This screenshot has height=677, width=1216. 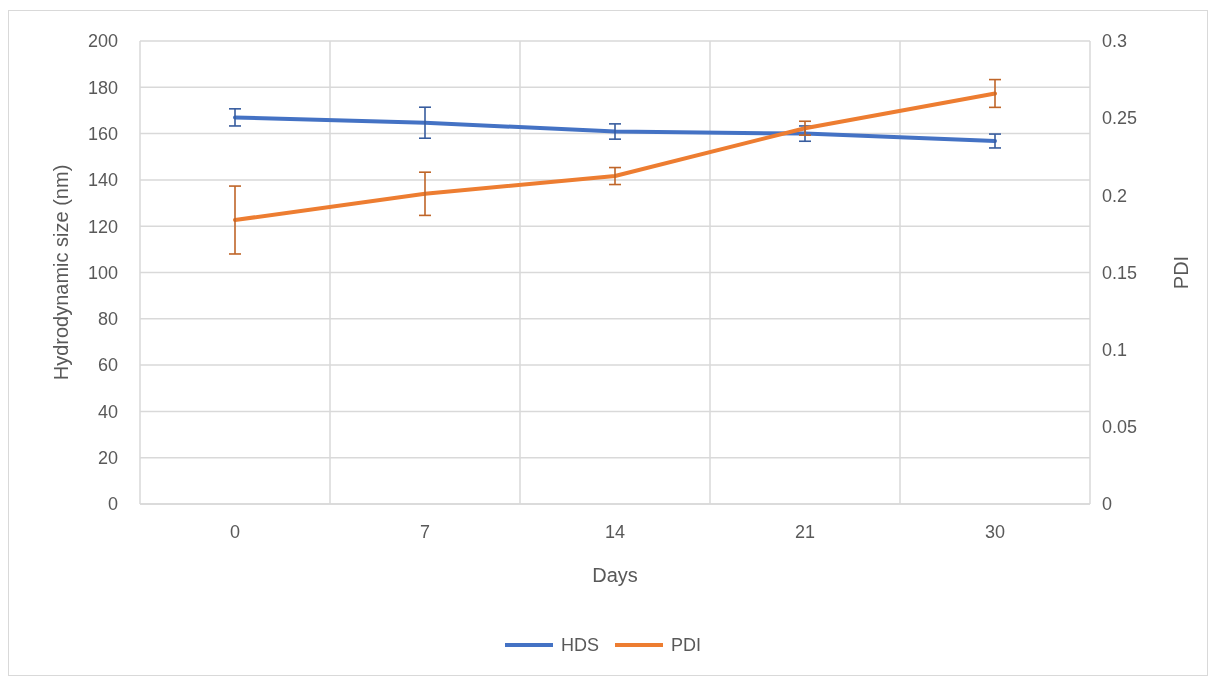 What do you see at coordinates (112, 504) in the screenshot?
I see `y-tick-label: 0` at bounding box center [112, 504].